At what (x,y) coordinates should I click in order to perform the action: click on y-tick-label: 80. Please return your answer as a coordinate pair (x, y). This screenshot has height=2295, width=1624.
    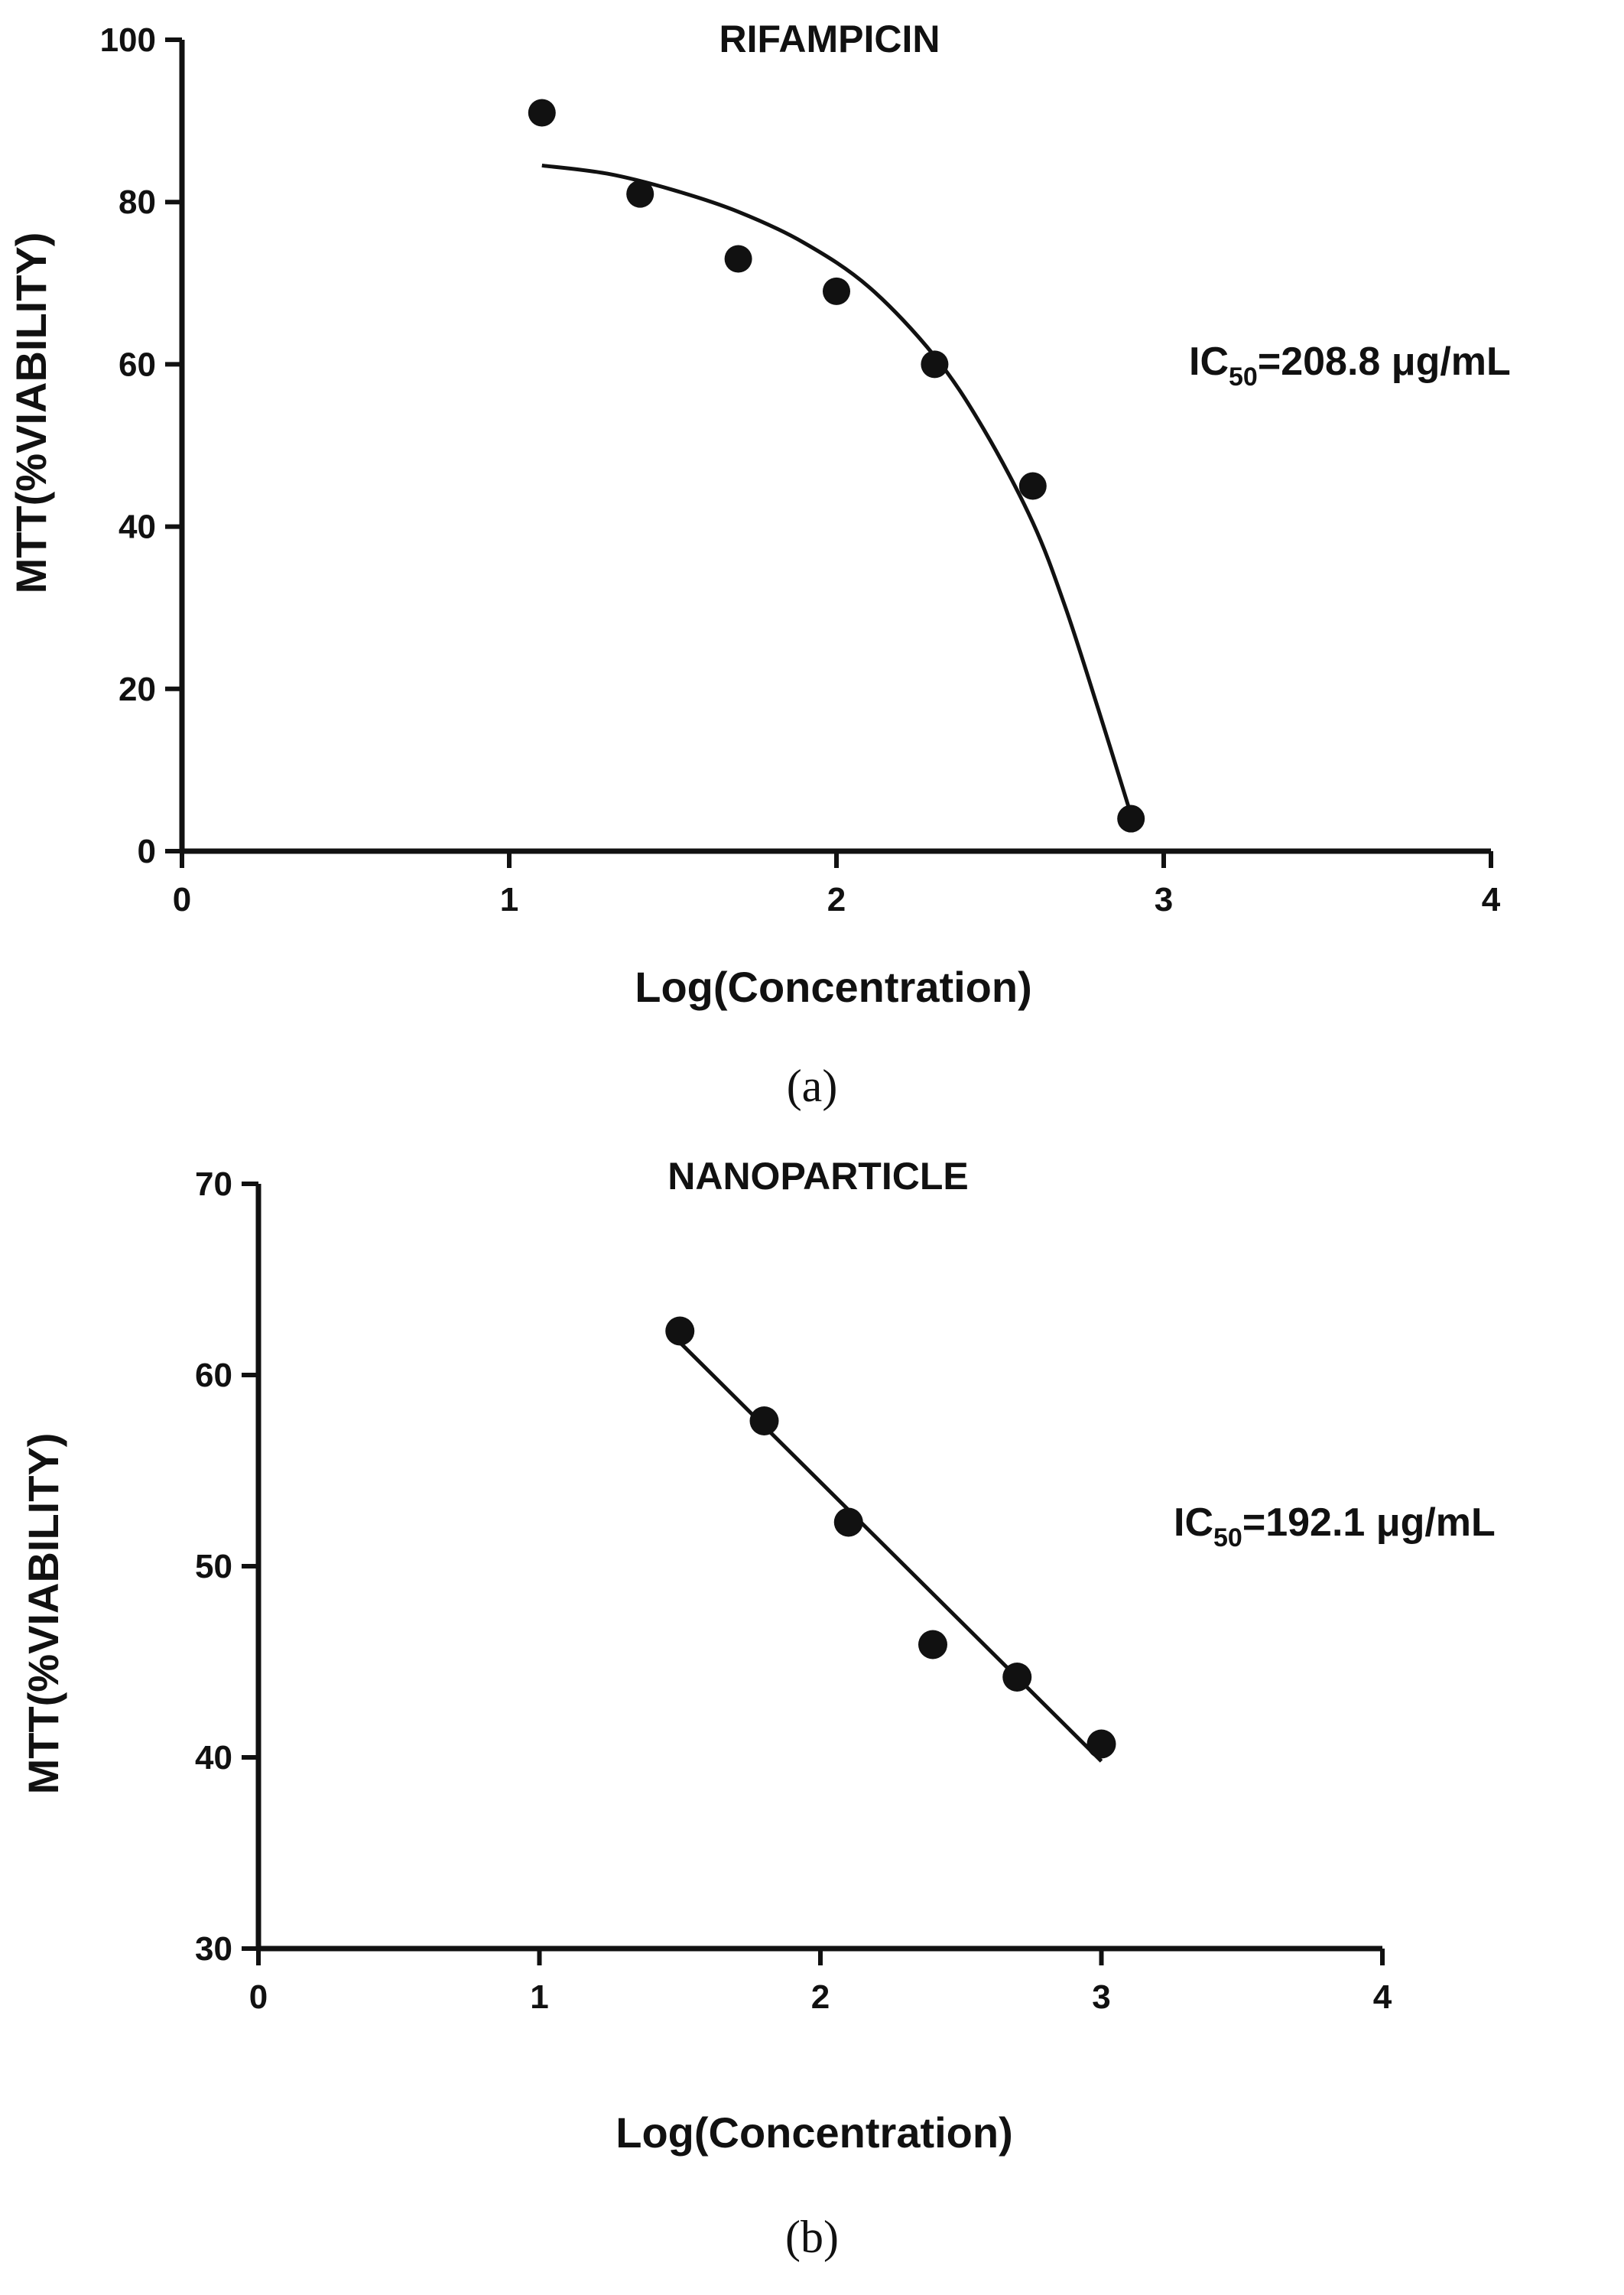
    Looking at the image, I should click on (137, 203).